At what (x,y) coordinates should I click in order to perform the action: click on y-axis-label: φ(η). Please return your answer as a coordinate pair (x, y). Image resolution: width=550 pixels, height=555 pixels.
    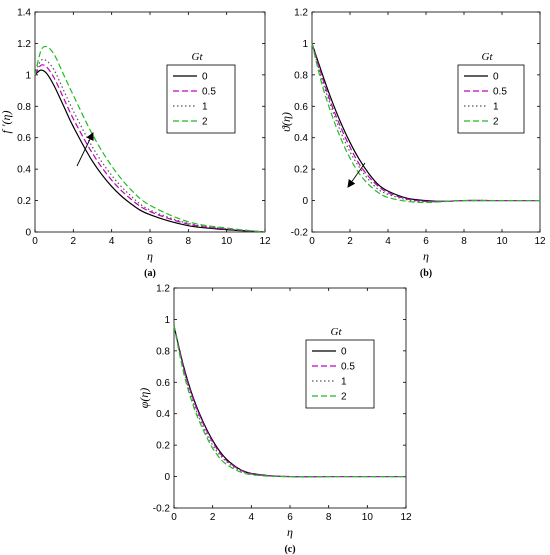
    Looking at the image, I should click on (144, 398).